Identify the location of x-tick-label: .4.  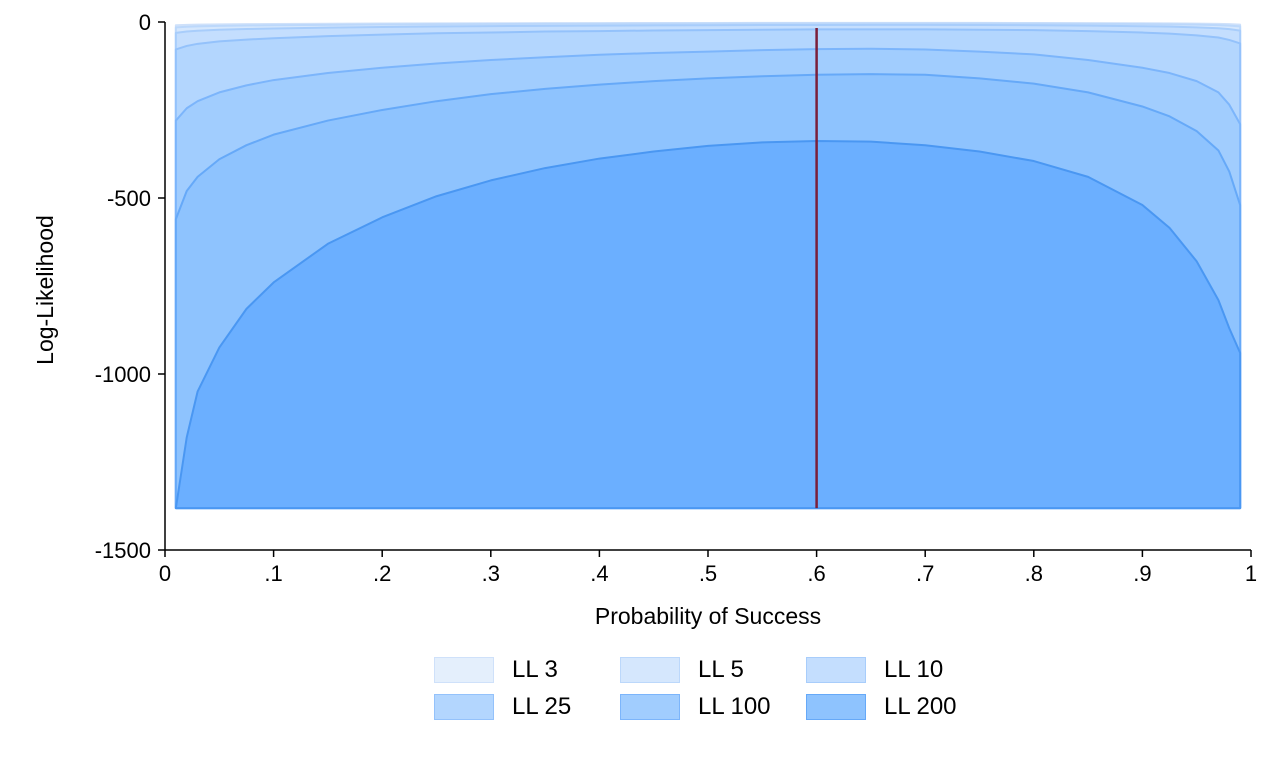
(599, 573).